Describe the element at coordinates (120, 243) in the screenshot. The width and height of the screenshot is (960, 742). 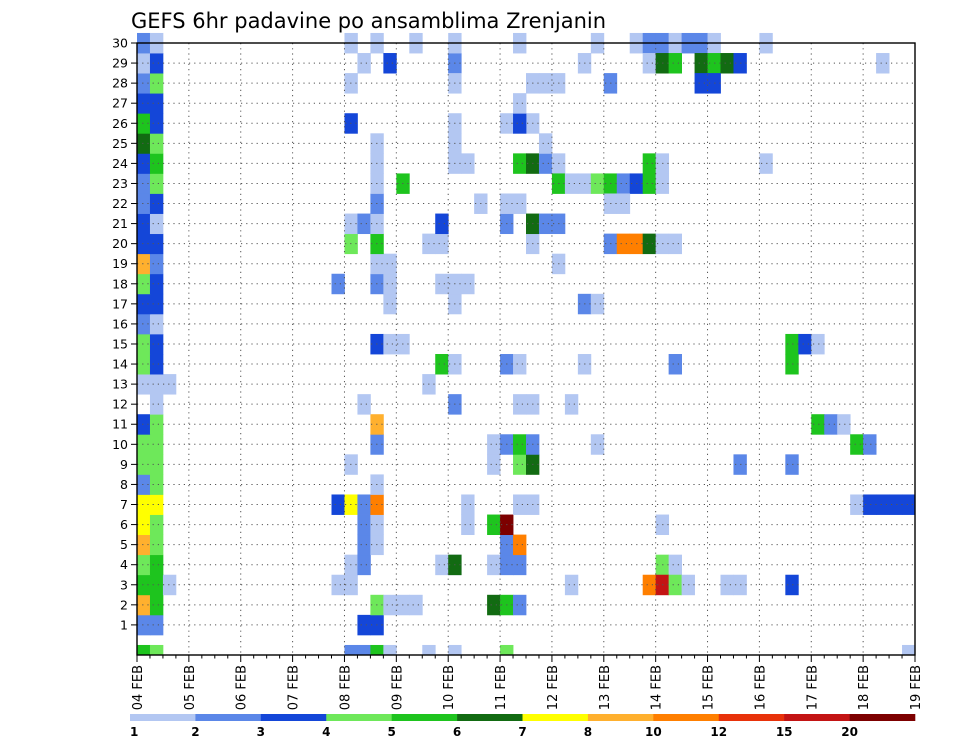
I see `y-tick-label: 20` at that location.